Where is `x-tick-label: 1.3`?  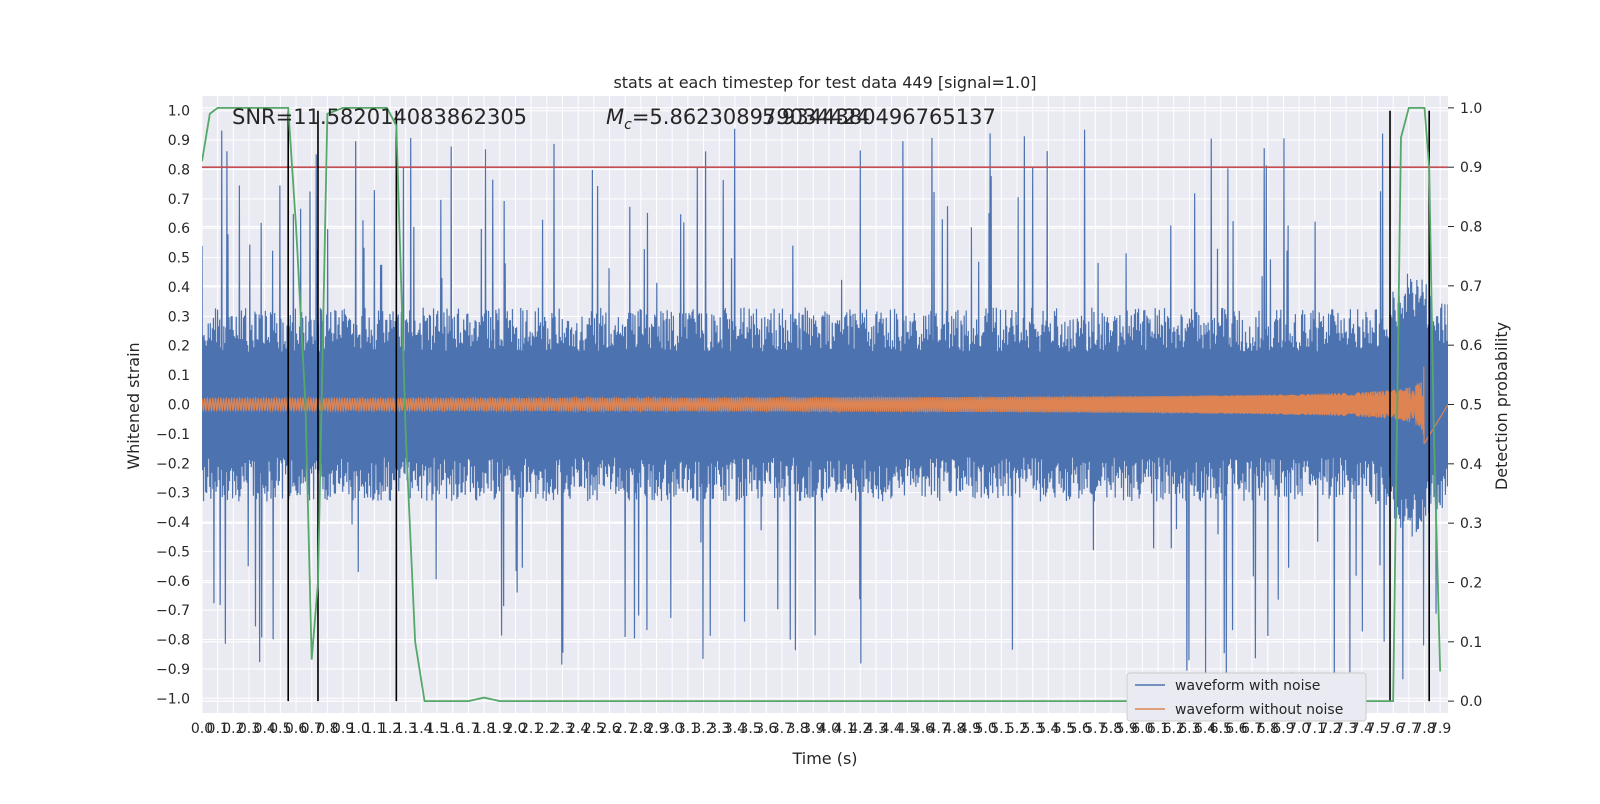
x-tick-label: 1.3 is located at coordinates (406, 729).